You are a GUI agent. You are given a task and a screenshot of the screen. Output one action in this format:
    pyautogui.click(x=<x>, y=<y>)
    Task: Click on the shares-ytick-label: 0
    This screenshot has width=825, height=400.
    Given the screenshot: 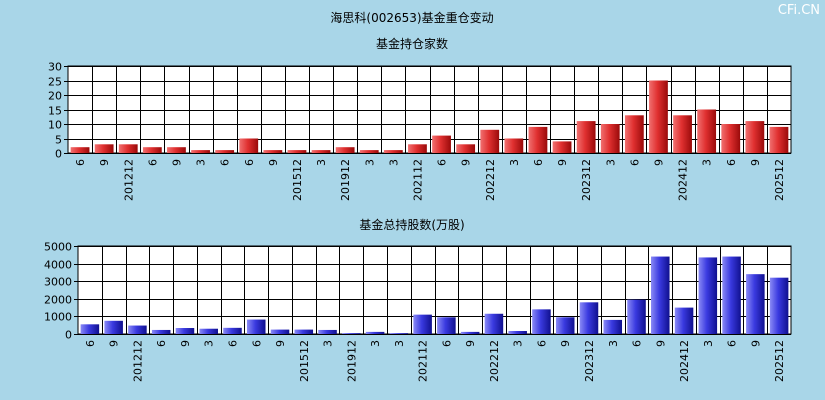 What is the action you would take?
    pyautogui.click(x=68, y=335)
    